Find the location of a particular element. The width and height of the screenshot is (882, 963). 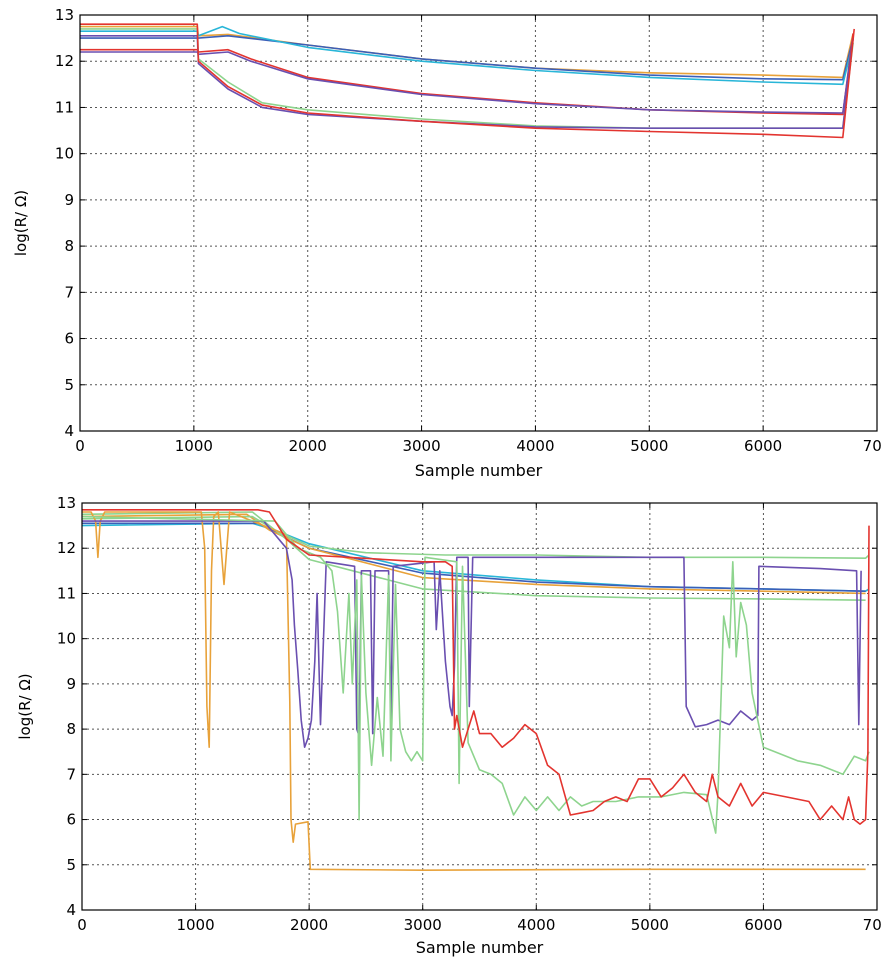

series-group is located at coordinates (467, 81).